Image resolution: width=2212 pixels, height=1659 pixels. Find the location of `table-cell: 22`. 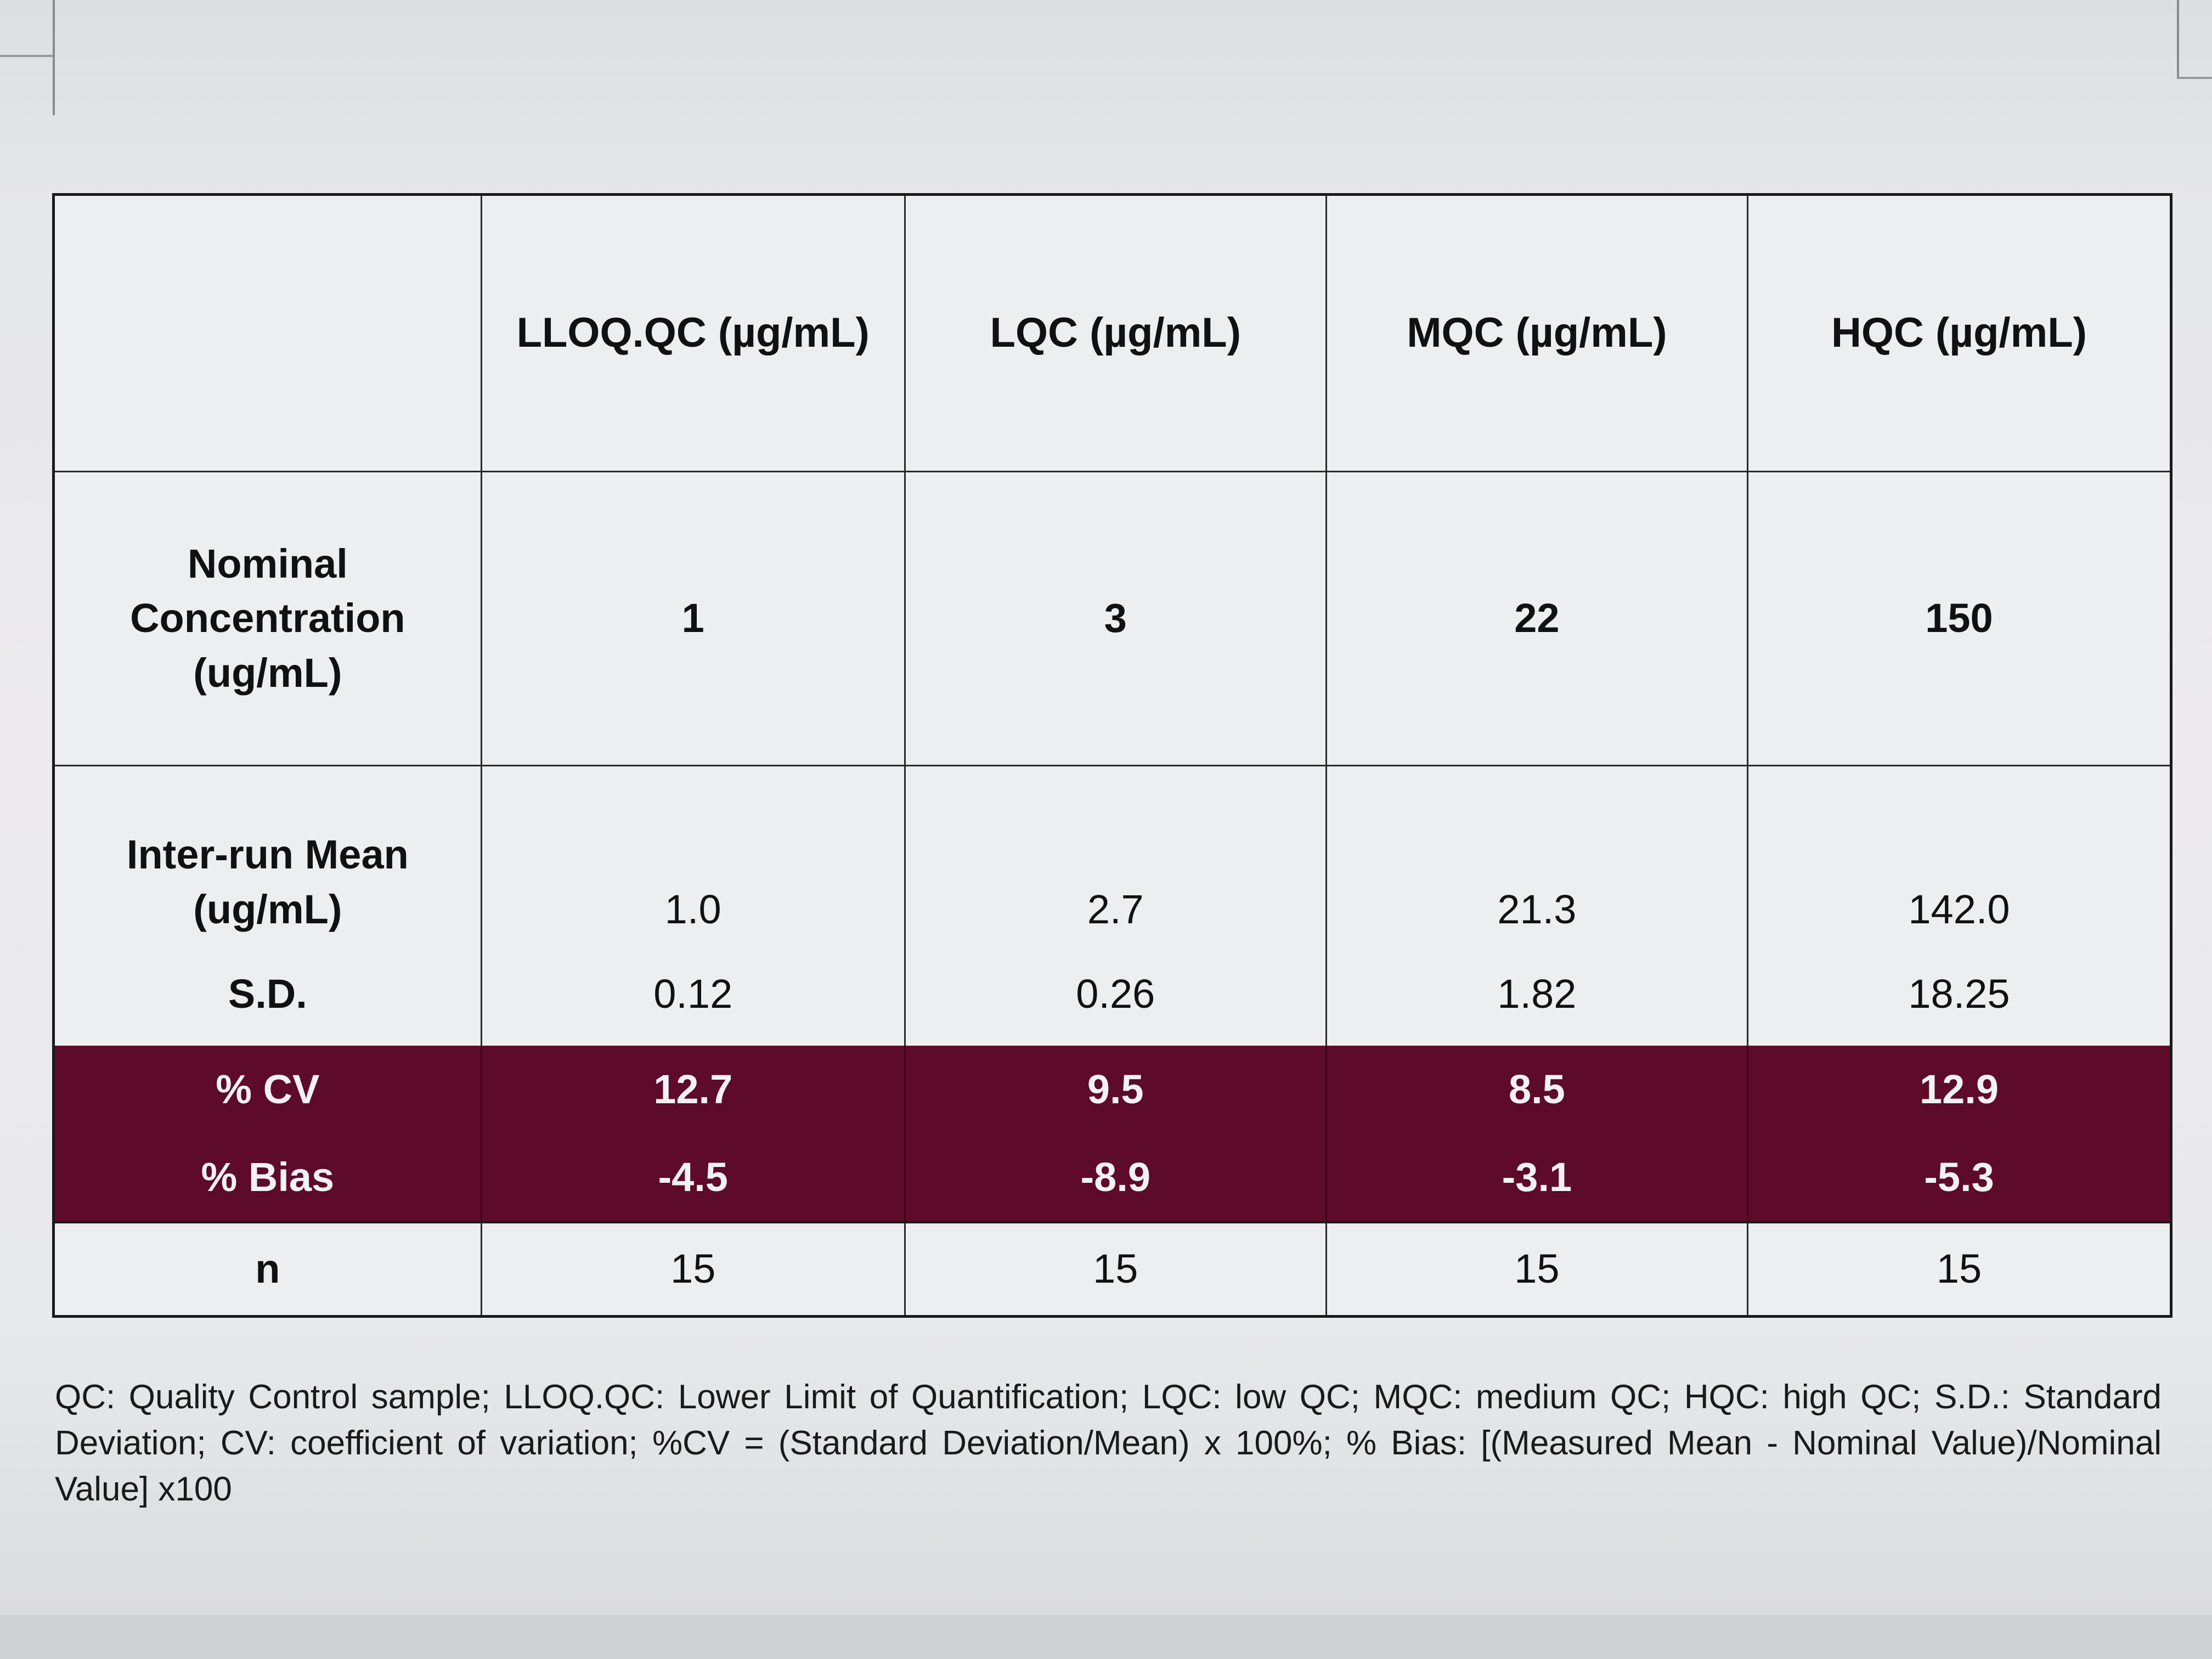

table-cell: 22 is located at coordinates (1537, 619).